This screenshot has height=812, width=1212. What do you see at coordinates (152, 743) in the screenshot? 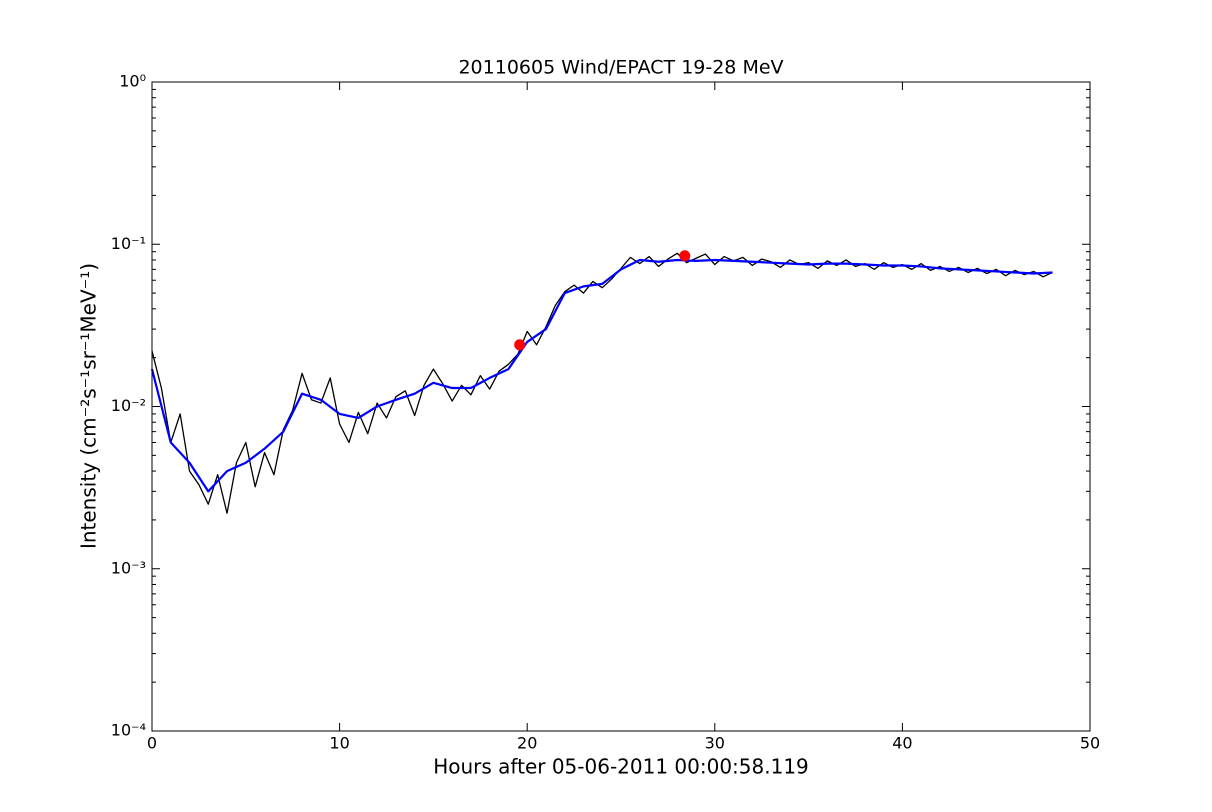
I see `x-tick-label: 0` at bounding box center [152, 743].